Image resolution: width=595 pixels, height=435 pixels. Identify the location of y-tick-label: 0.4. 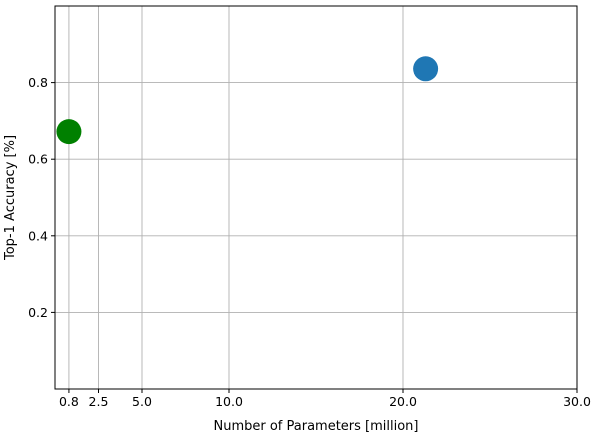
(38, 235).